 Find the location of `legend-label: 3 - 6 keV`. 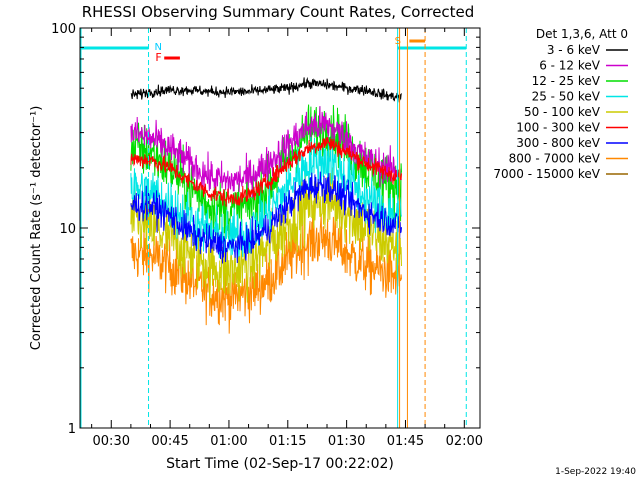

legend-label: 3 - 6 keV is located at coordinates (574, 50).